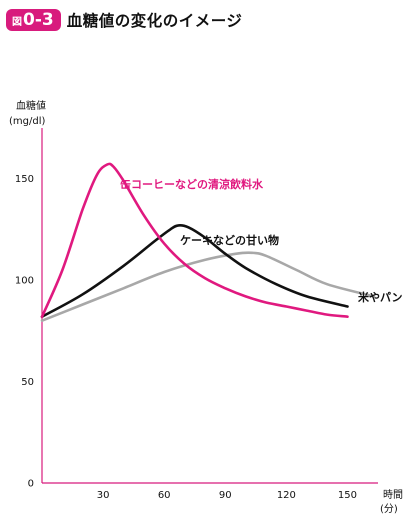 This screenshot has height=521, width=419. I want to click on series-line-cake, so click(194, 270).